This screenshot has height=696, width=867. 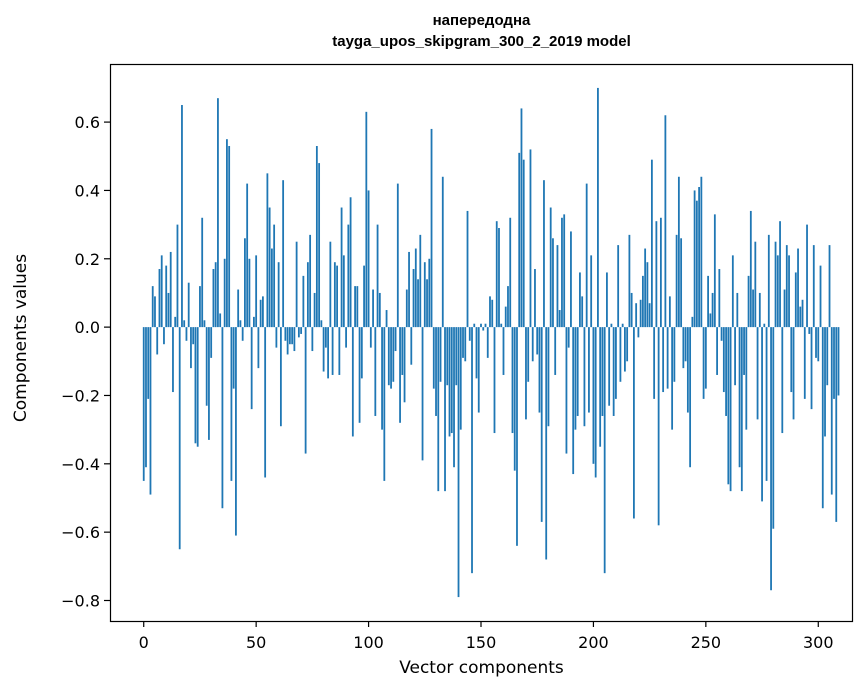 What do you see at coordinates (80, 395) in the screenshot?
I see `y-tick-label: −0.2` at bounding box center [80, 395].